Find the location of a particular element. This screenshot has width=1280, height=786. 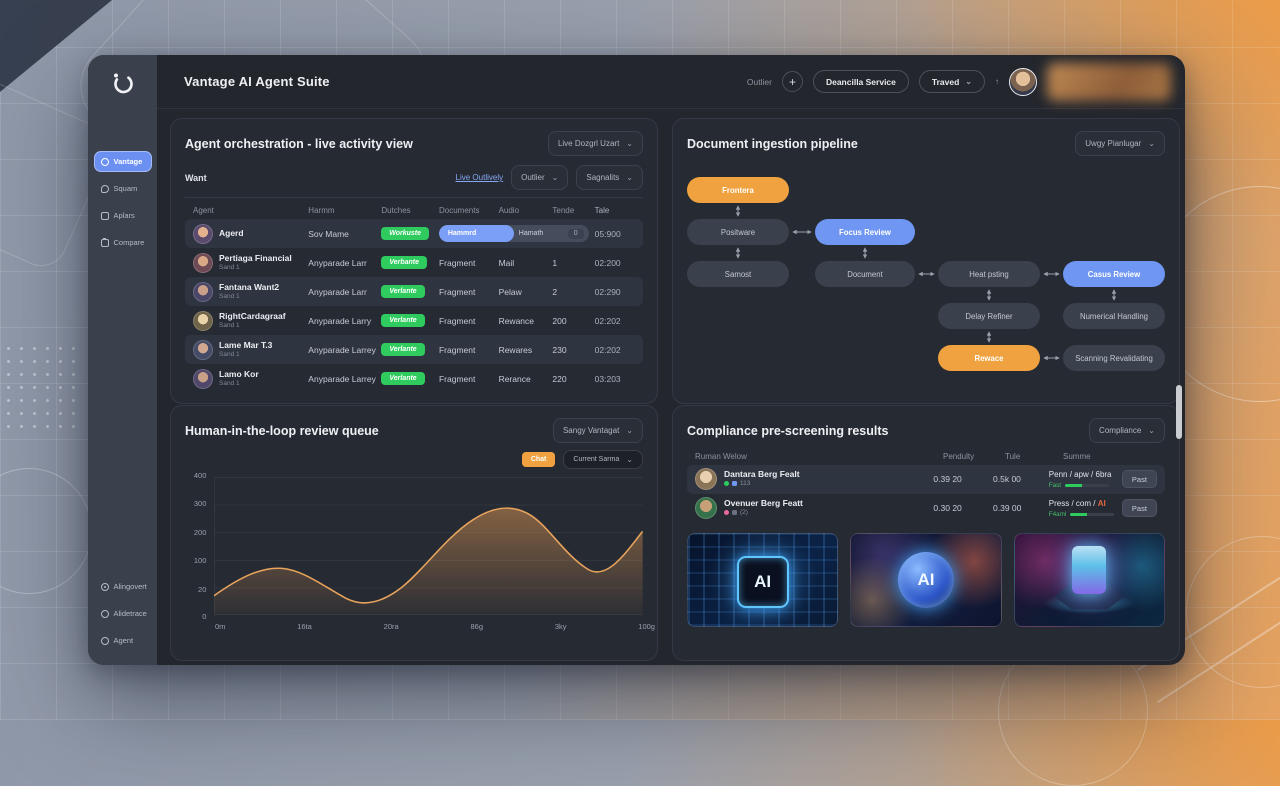

arrow-up-icon: ↑ is located at coordinates (997, 81).